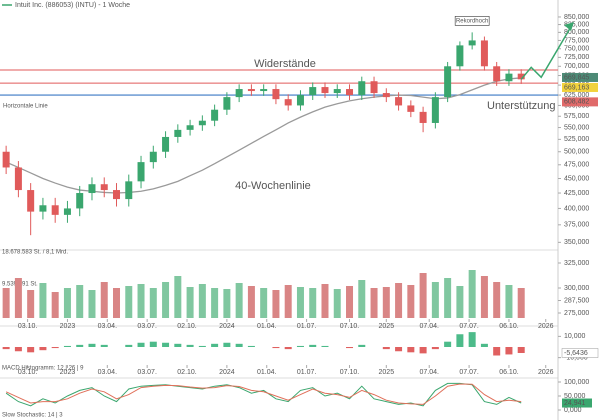 The height and width of the screenshot is (420, 600). I want to click on last-value-label: 24,941, so click(575, 403).